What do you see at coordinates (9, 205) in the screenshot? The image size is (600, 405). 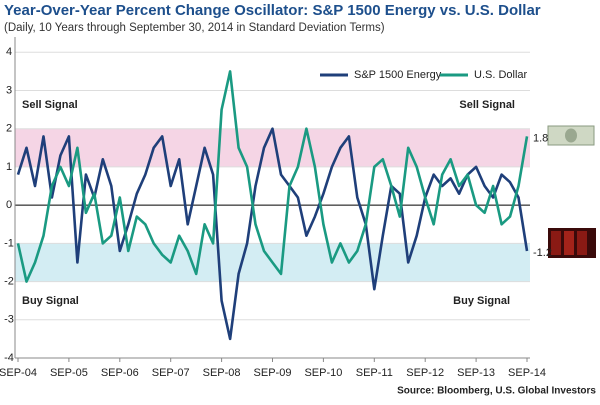 I see `y-tick-label: 0` at bounding box center [9, 205].